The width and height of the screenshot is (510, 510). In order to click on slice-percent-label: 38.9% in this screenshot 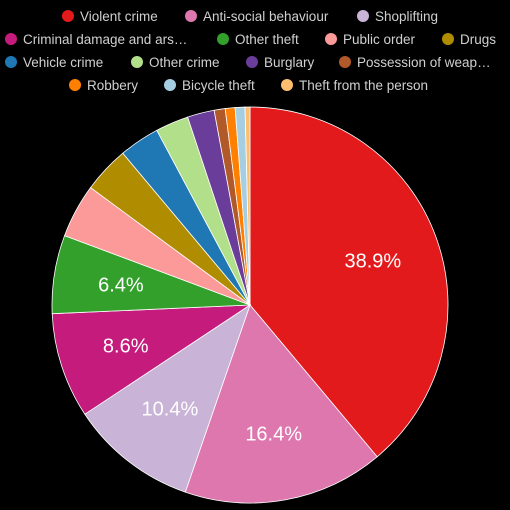, I will do `click(372, 261)`.